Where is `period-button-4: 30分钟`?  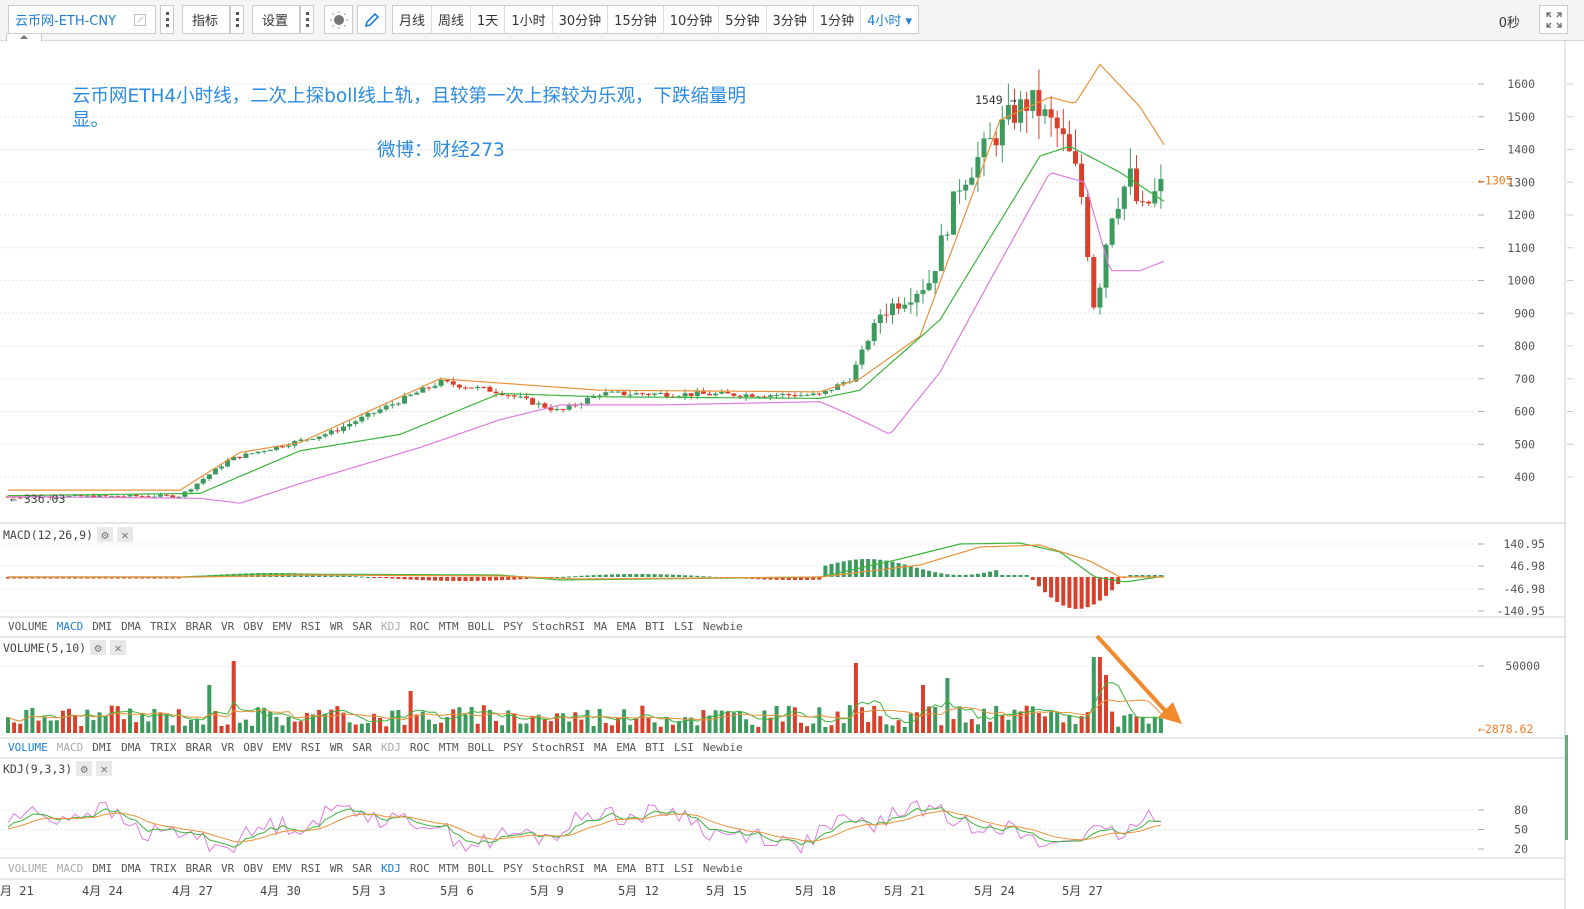
period-button-4: 30分钟 is located at coordinates (581, 19).